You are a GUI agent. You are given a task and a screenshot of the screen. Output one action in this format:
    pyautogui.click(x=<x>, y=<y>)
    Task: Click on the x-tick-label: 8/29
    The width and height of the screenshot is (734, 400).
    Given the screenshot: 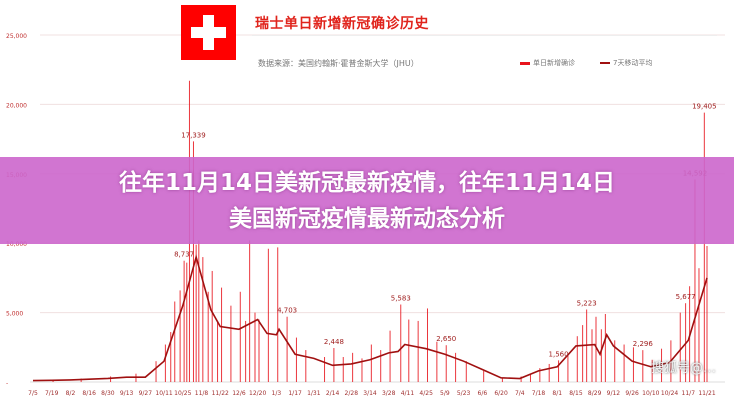 What is the action you would take?
    pyautogui.click(x=595, y=393)
    